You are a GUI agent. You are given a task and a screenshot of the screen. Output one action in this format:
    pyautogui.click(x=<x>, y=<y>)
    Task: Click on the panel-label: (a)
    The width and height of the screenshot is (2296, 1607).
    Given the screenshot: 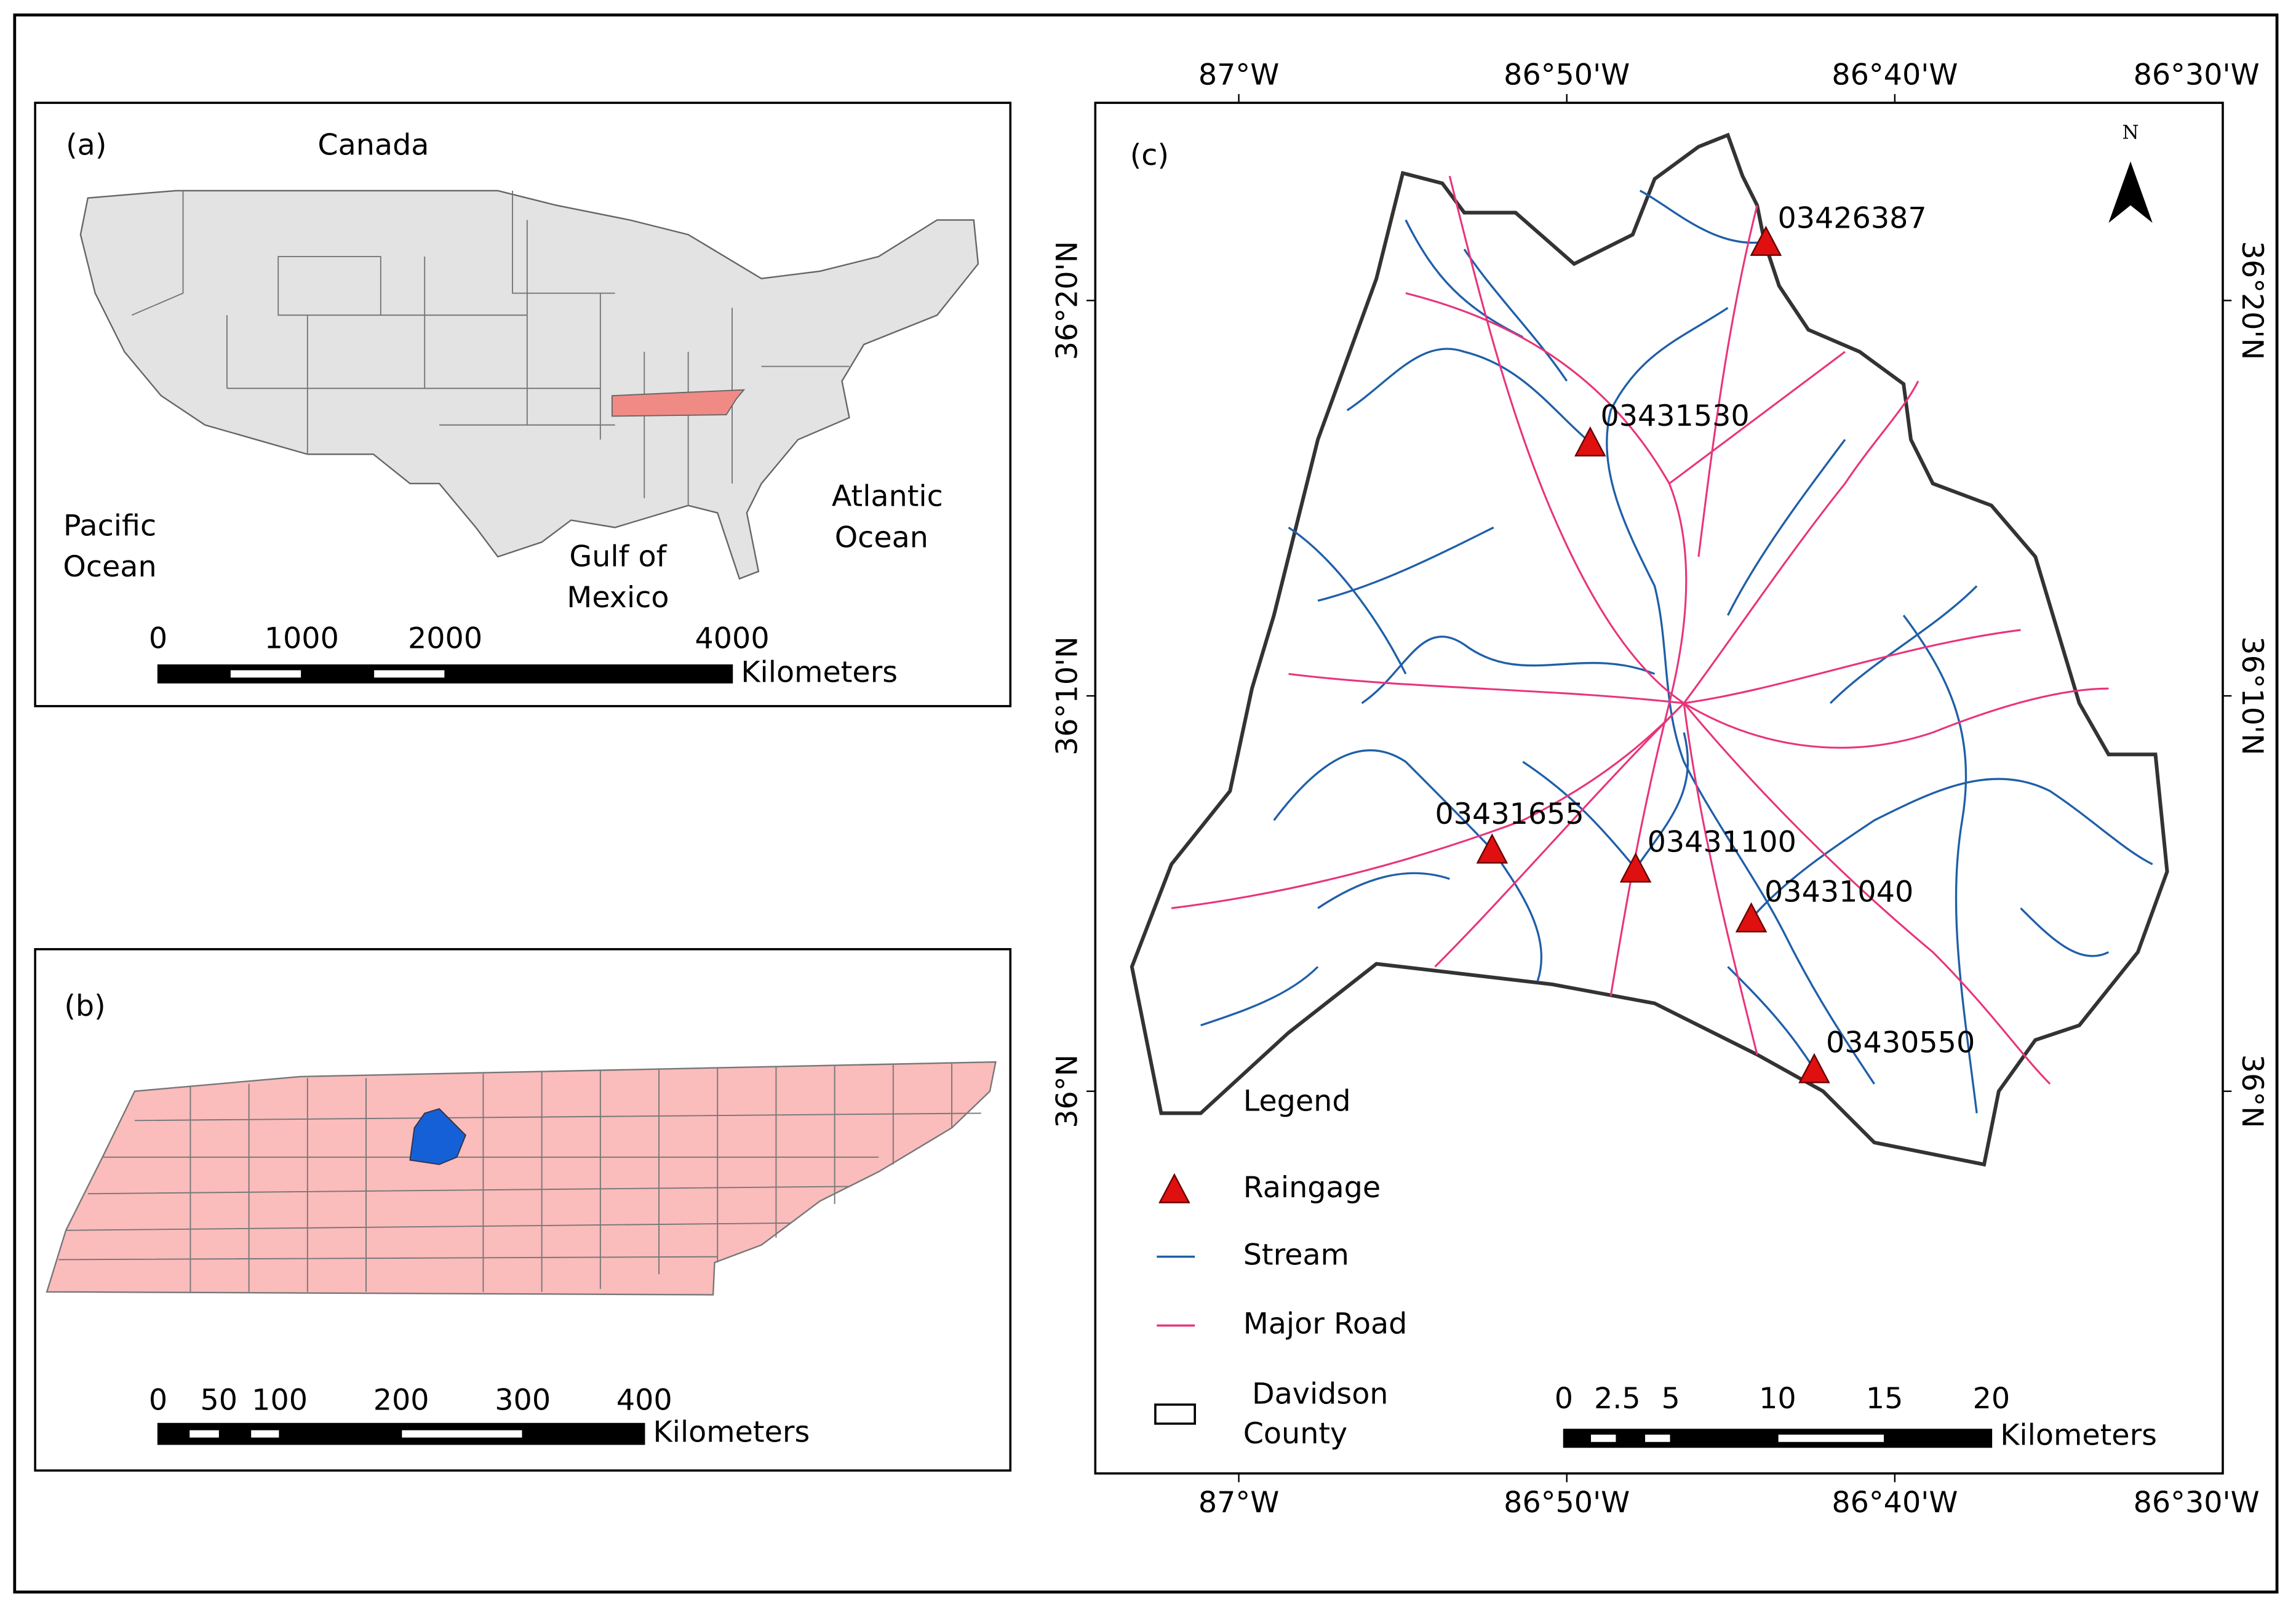 What is the action you would take?
    pyautogui.click(x=86, y=145)
    